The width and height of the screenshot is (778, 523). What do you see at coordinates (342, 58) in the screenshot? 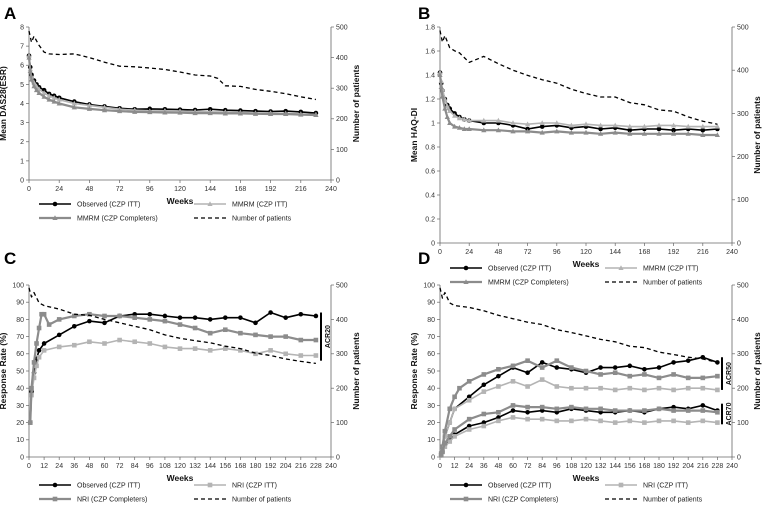
I see `y2-tick-label: 400` at bounding box center [342, 58].